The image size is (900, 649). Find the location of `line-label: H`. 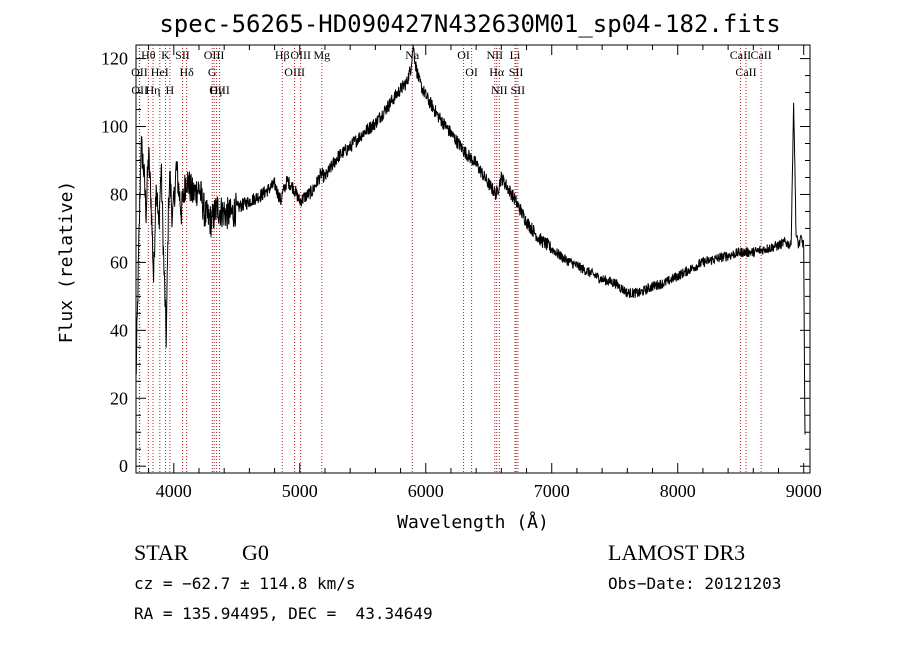

line-label: H is located at coordinates (170, 90).